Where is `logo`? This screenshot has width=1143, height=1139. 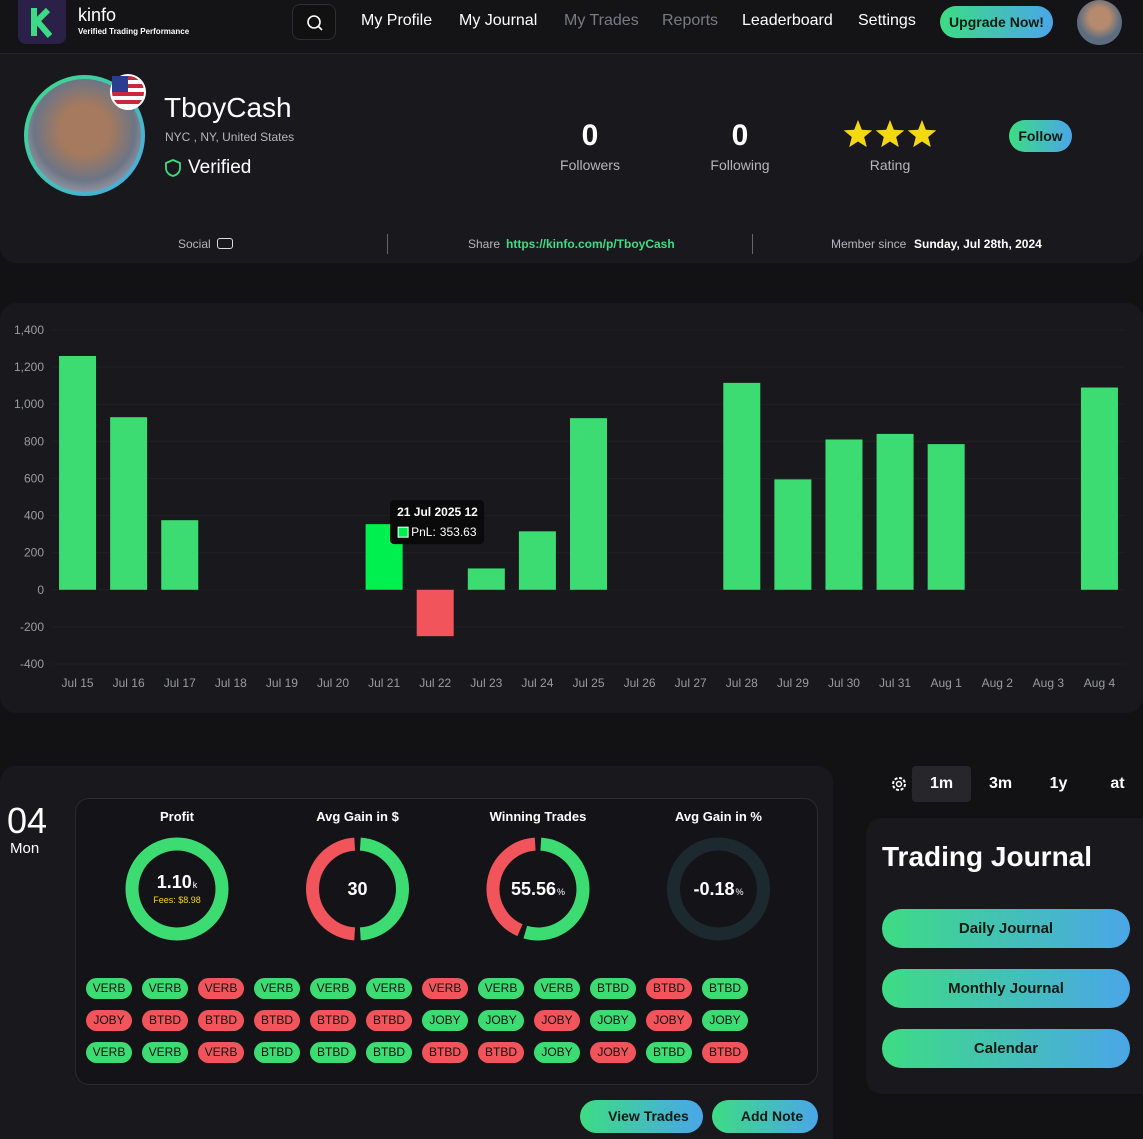
logo is located at coordinates (42, 22).